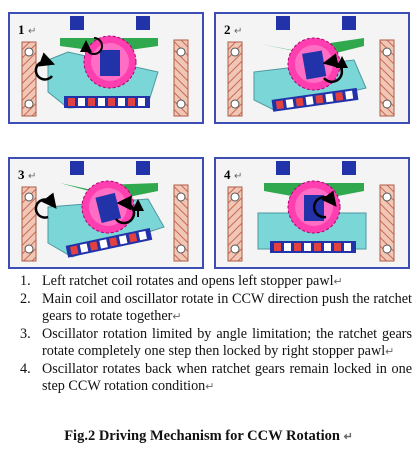 This screenshot has width=417, height=449. I want to click on coil-segments, so click(106, 102).